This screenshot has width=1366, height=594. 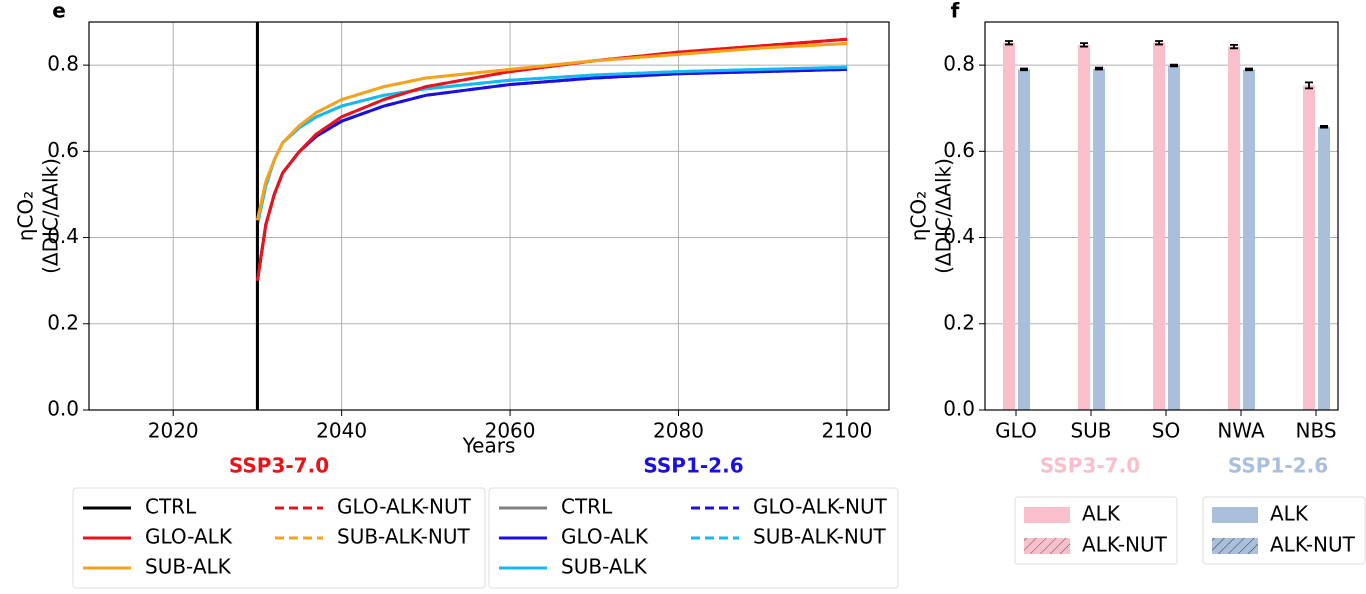 I want to click on x-tick-label: SUB, so click(x=1090, y=431).